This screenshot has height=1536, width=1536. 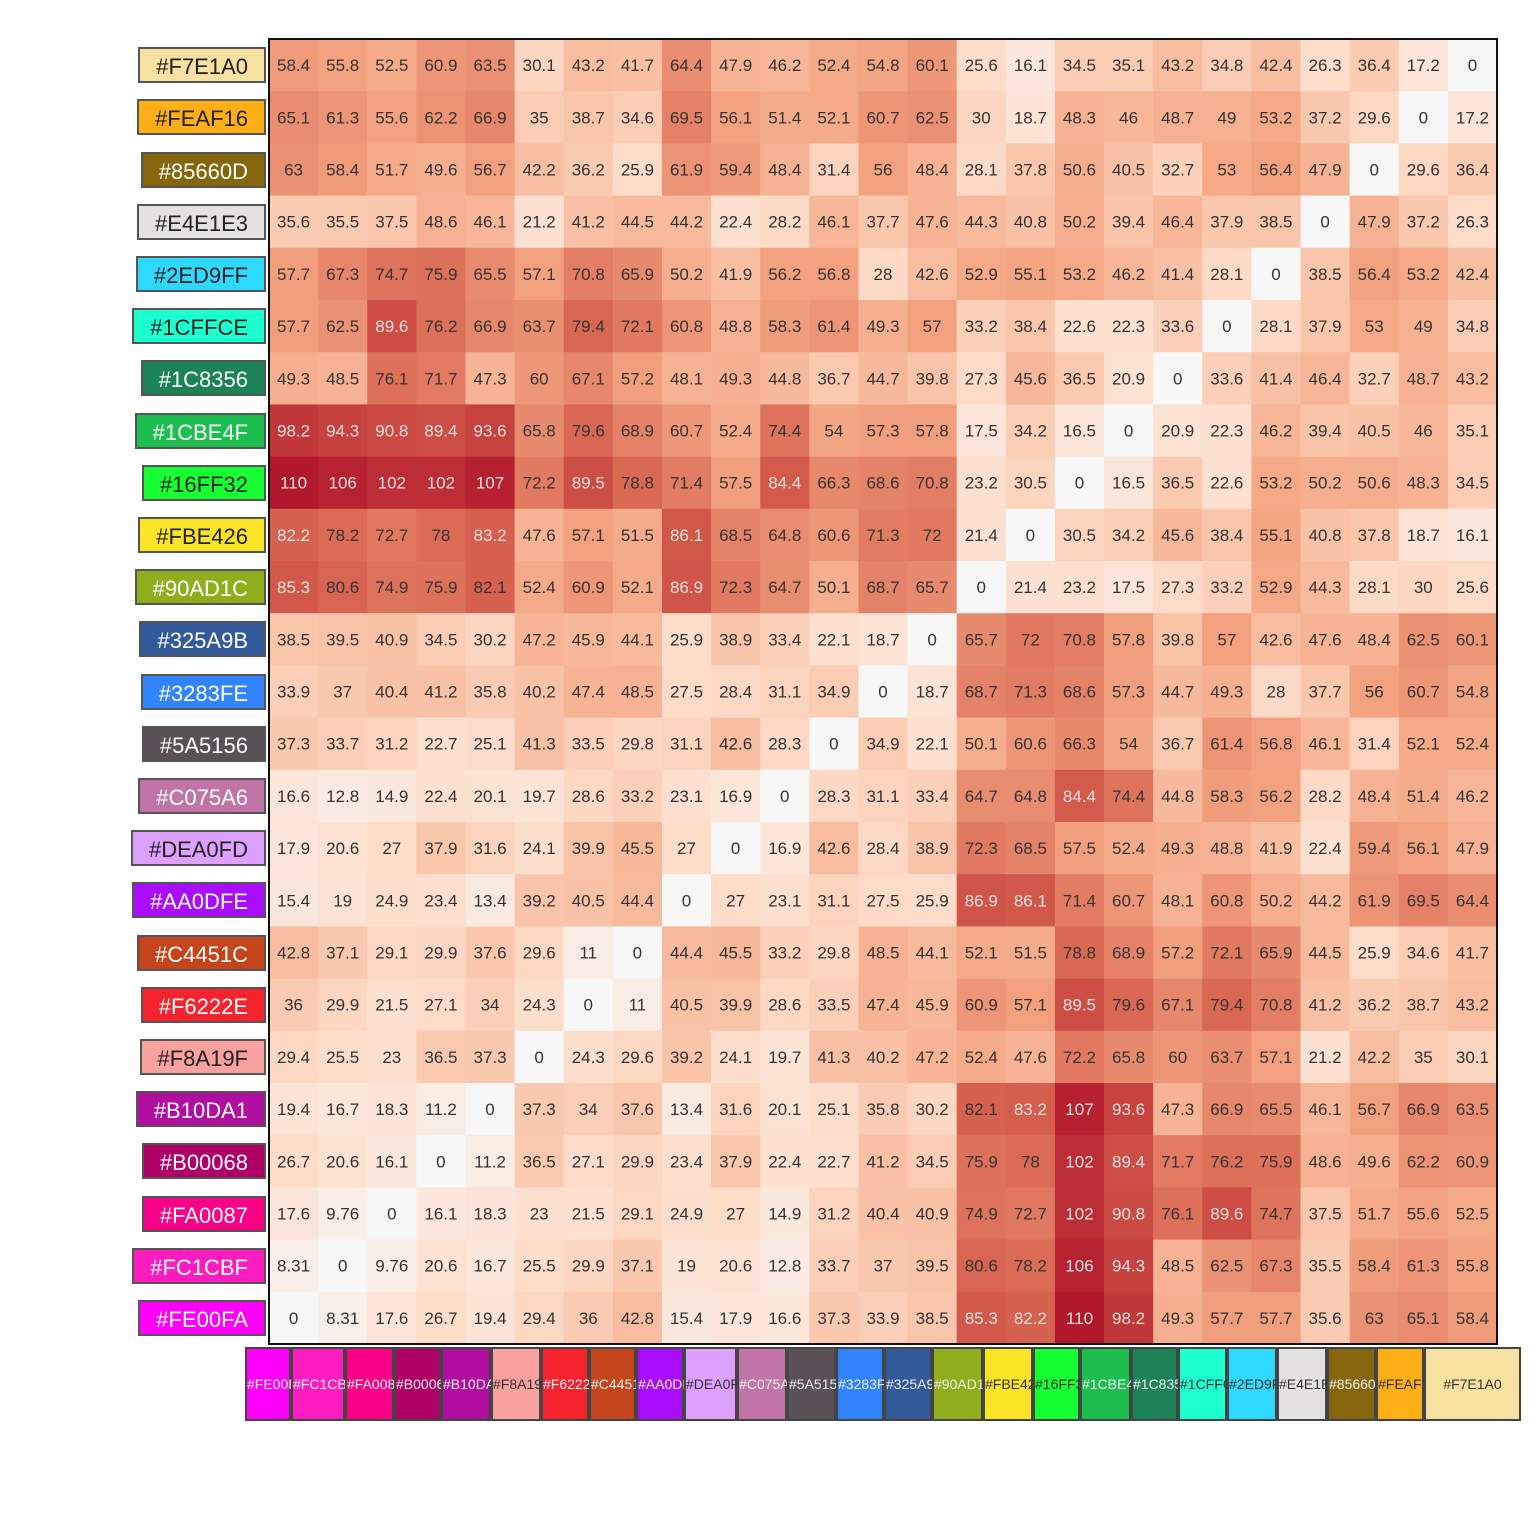 What do you see at coordinates (489, 65) in the screenshot?
I see `cell-value-label: 63.5` at bounding box center [489, 65].